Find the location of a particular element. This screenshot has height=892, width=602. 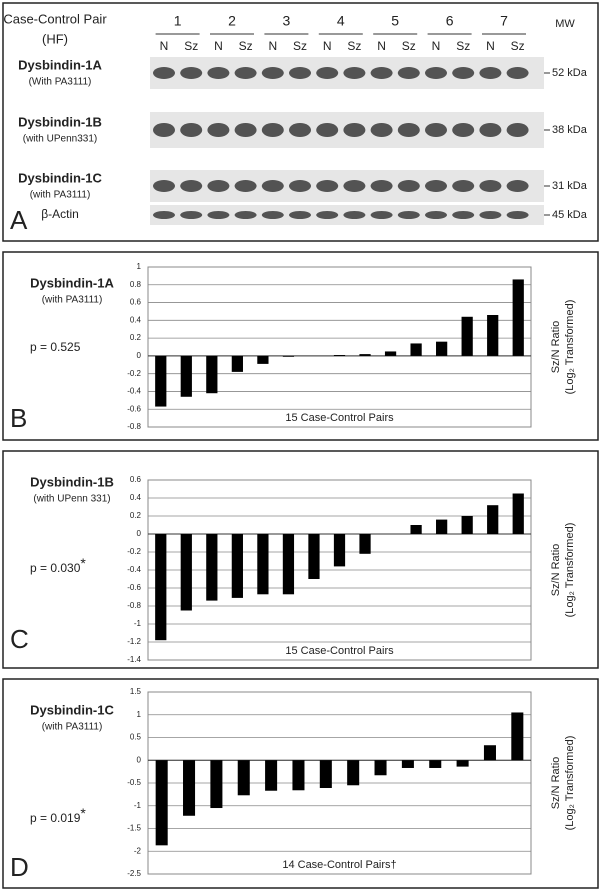

p-value: p = 0.525 is located at coordinates (55, 347).